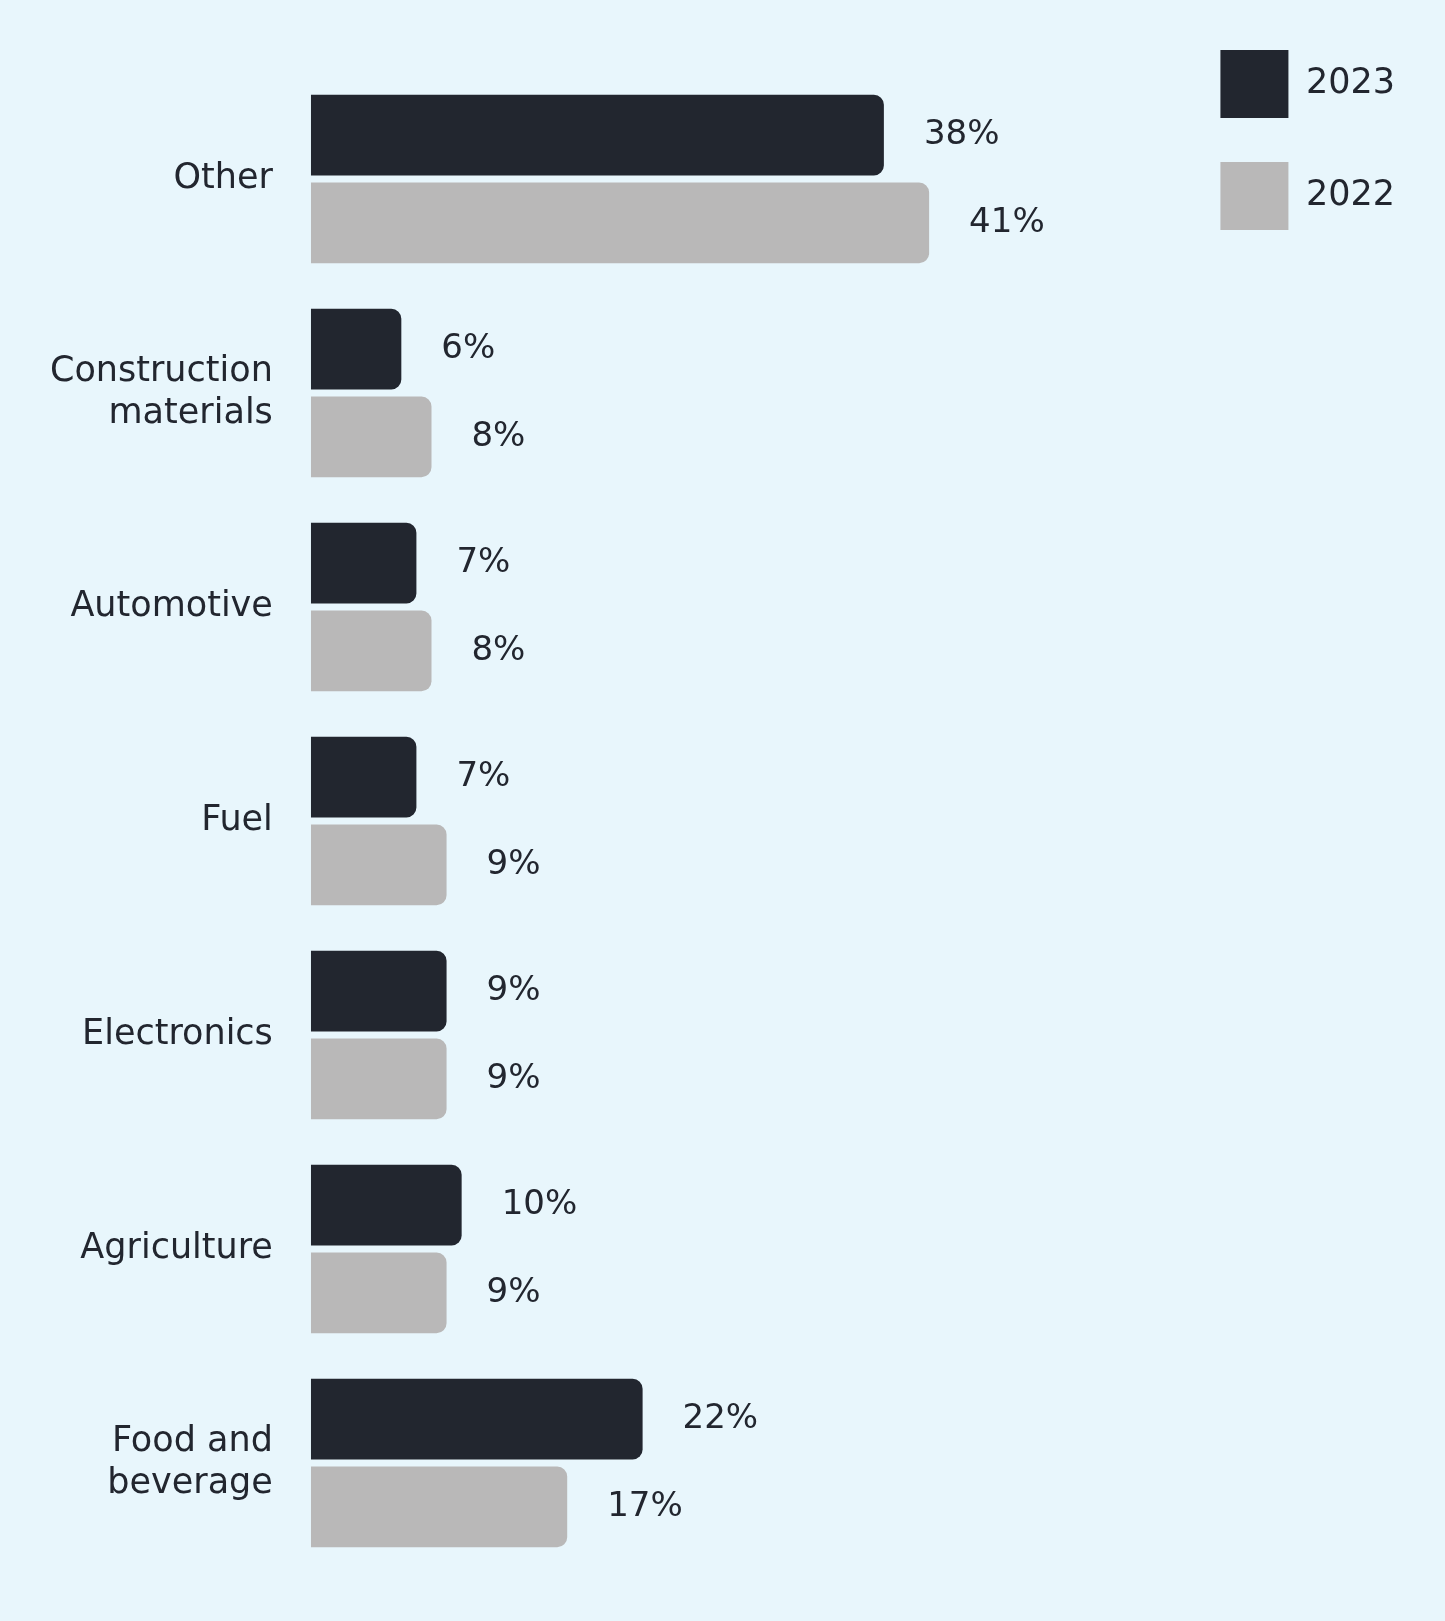 The image size is (1445, 1621). I want to click on y-tick-label: Agriculture, so click(176, 1246).